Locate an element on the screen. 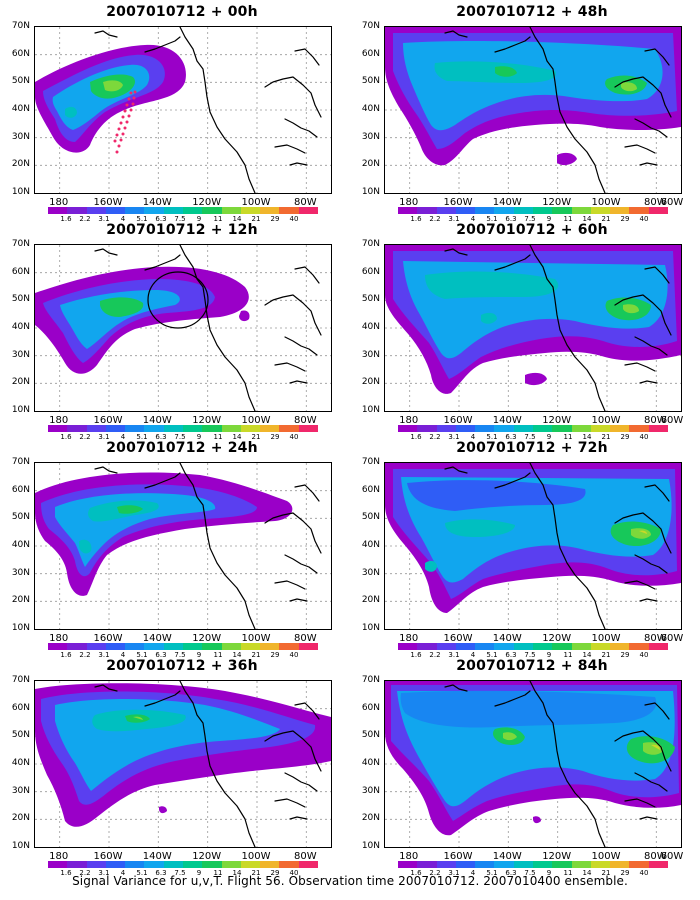 Image resolution: width=700 pixels, height=900 pixels. xtick-100w: 100W is located at coordinates (256, 420).